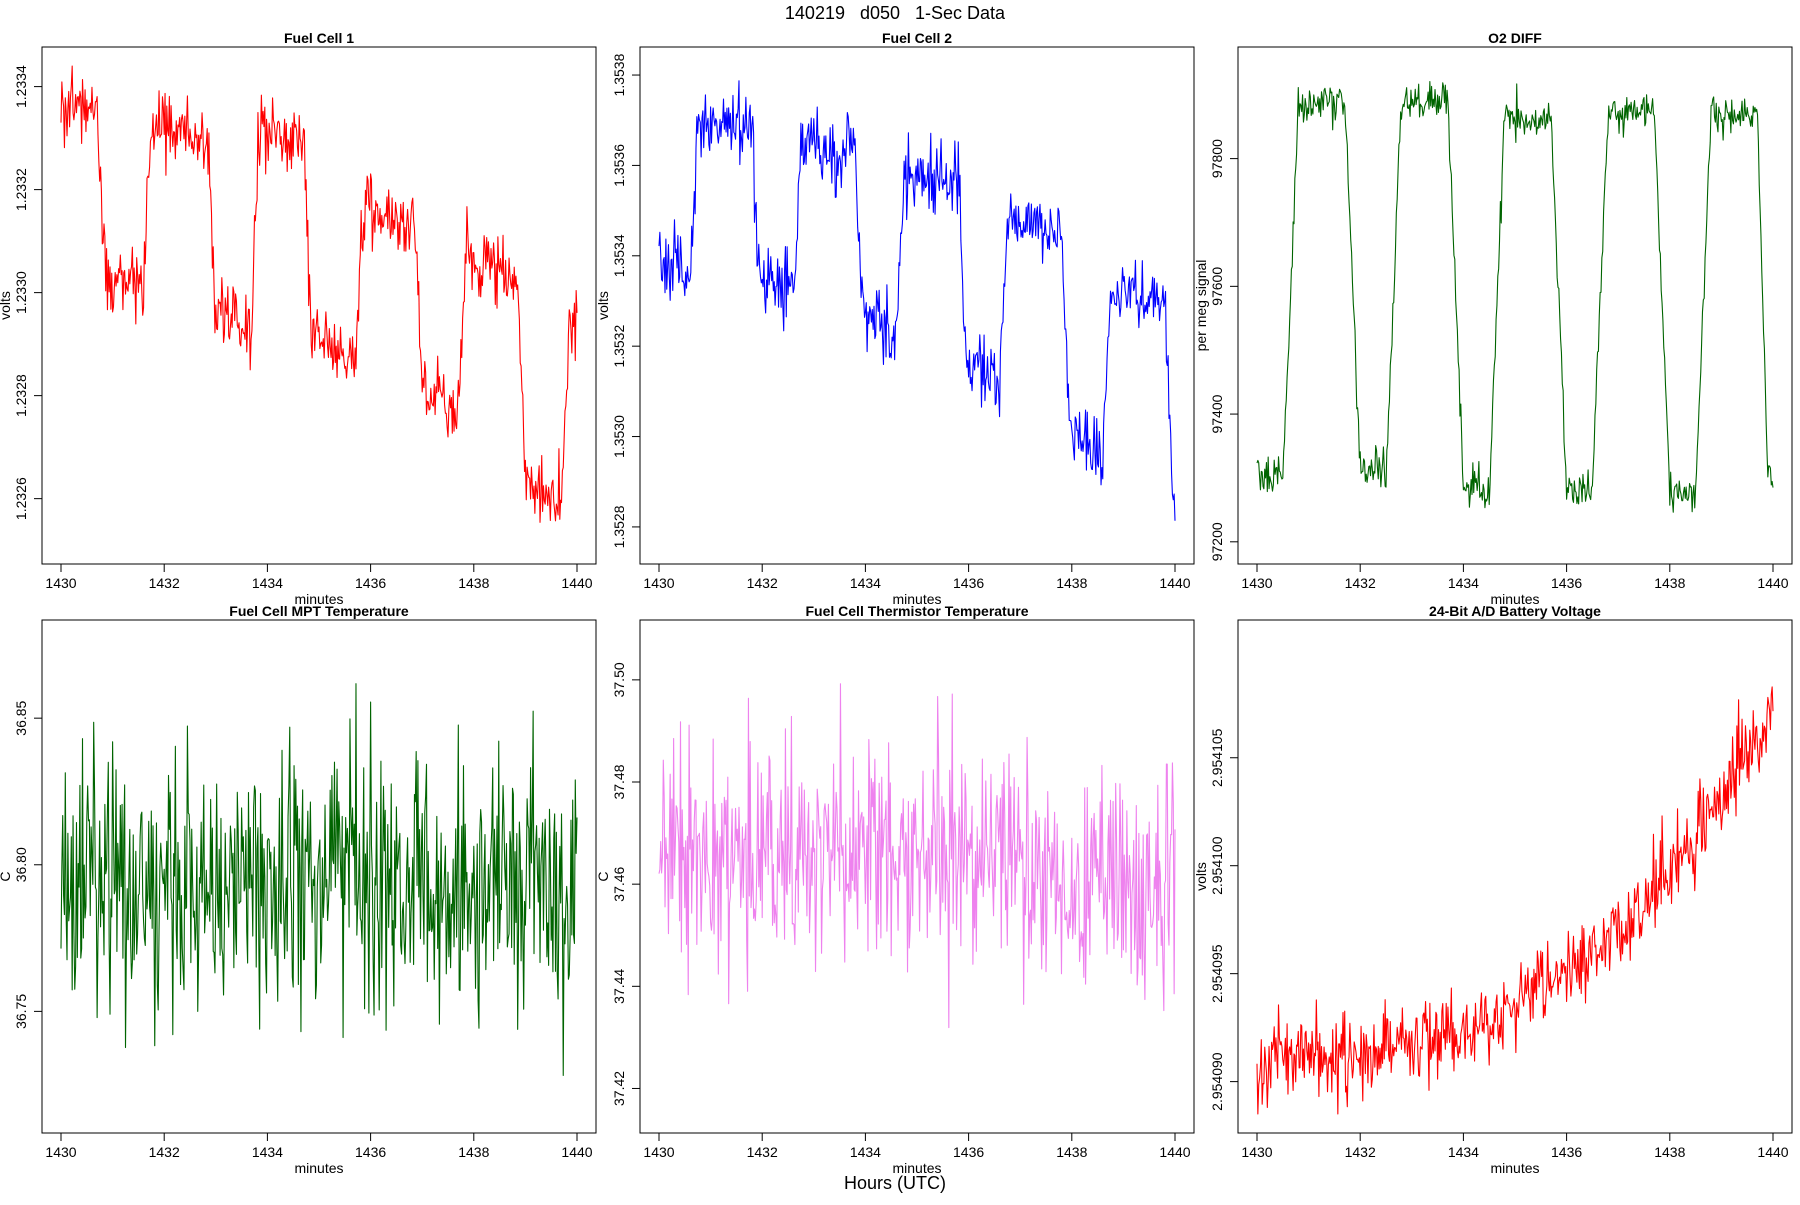 This screenshot has width=1800, height=1205. I want to click on y-tick-label: 1.2328, so click(21, 395).